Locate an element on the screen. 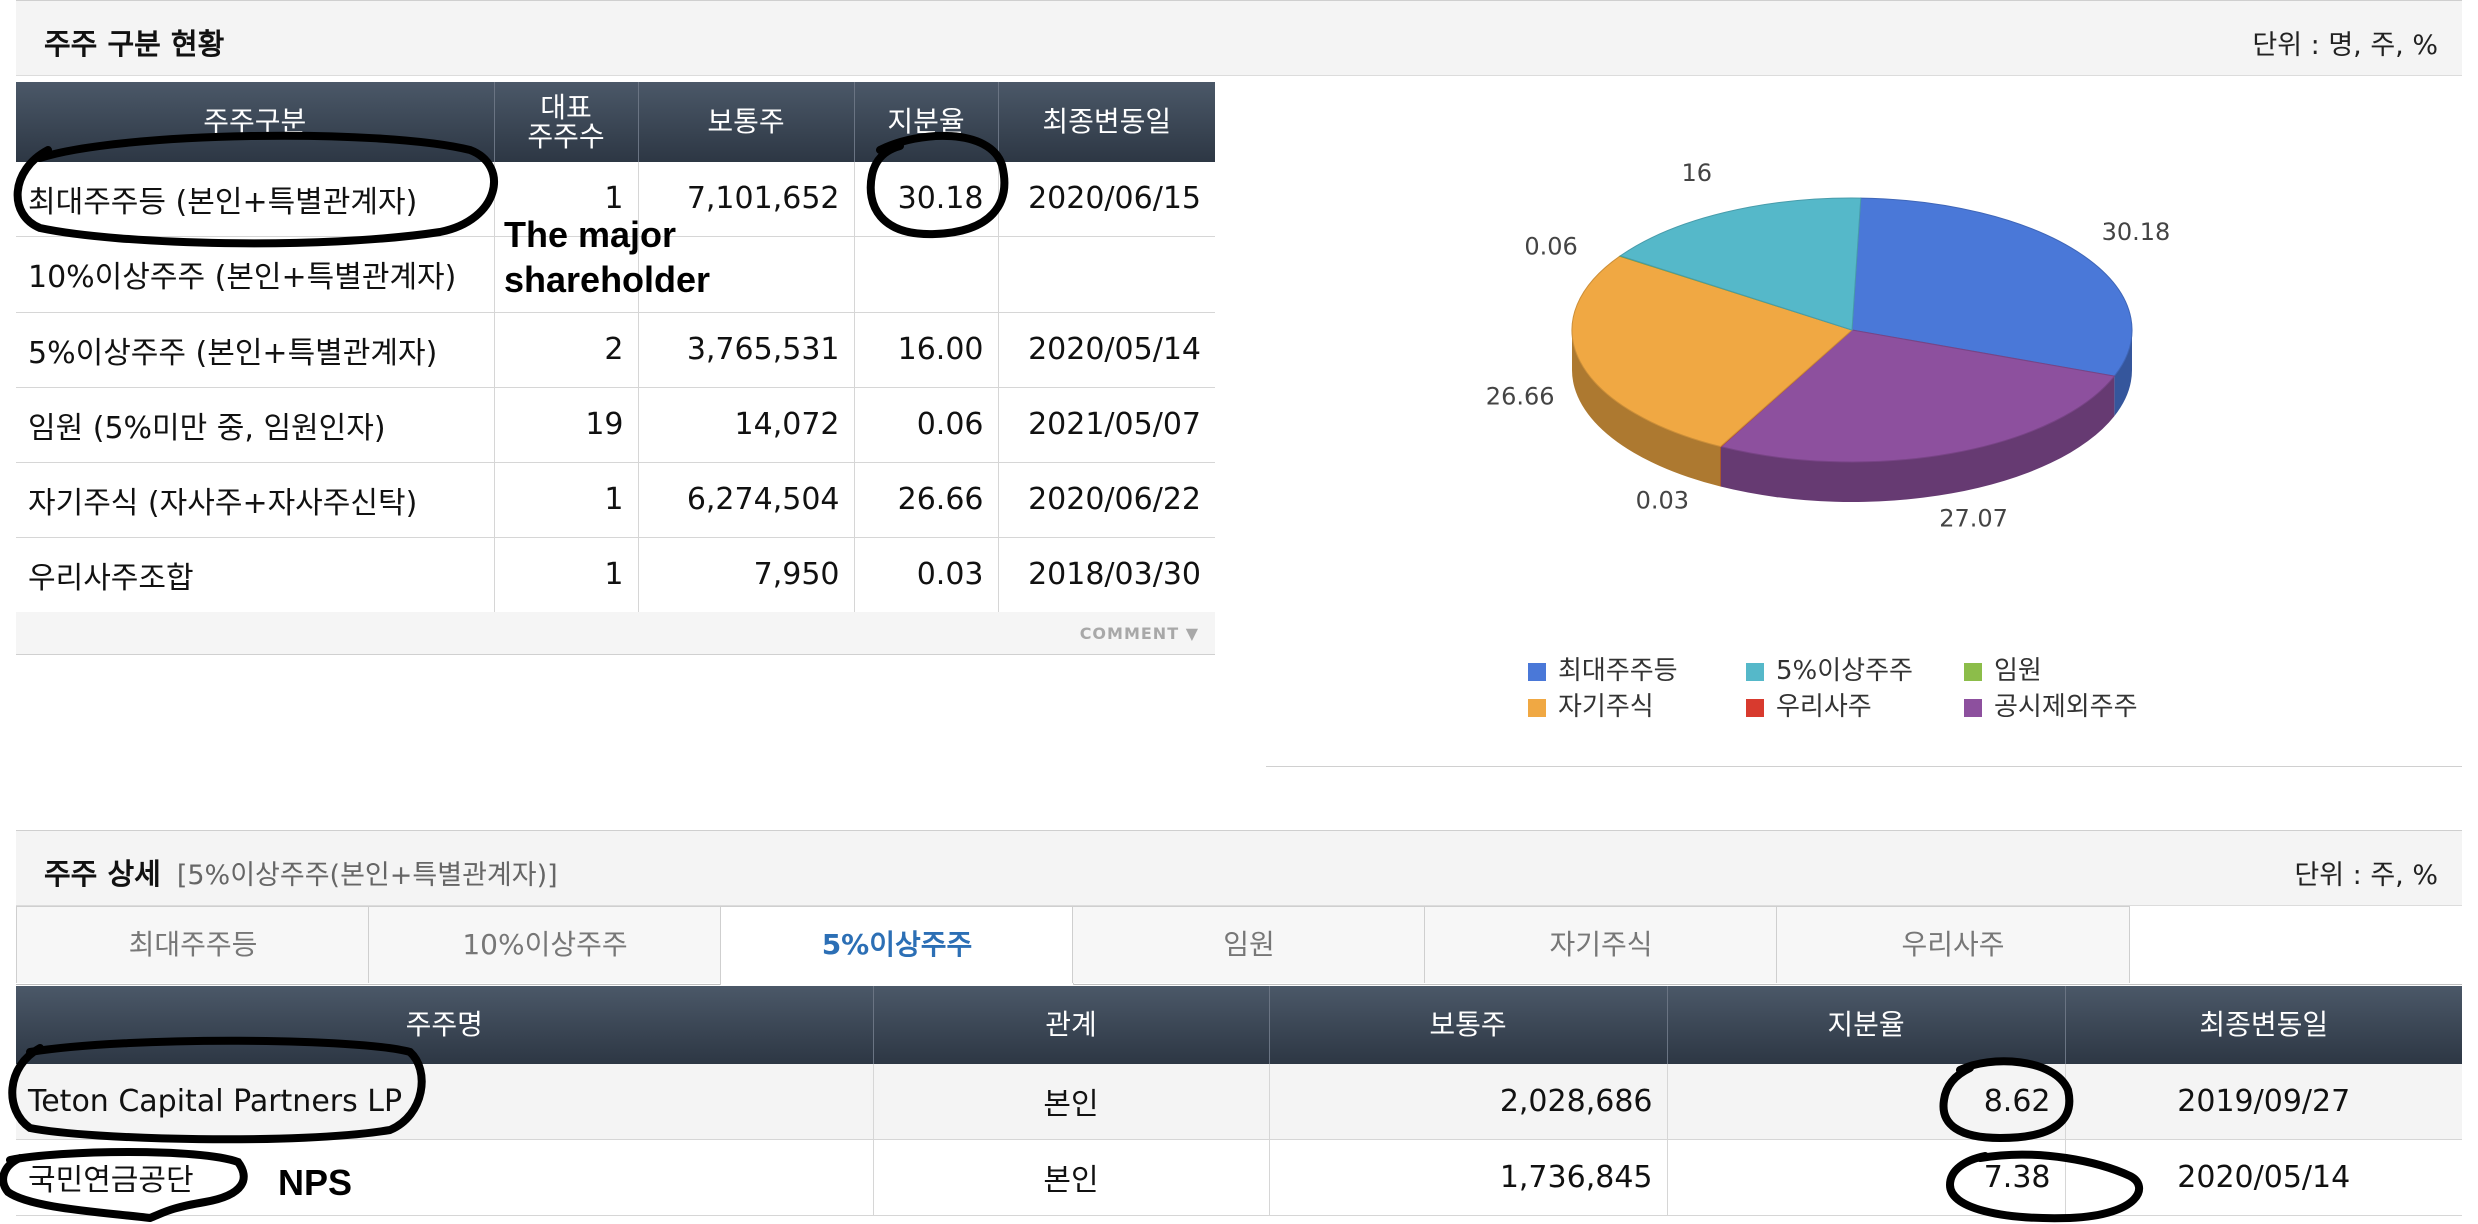 The height and width of the screenshot is (1224, 2478). legend-label: 자기주식 is located at coordinates (1606, 707).